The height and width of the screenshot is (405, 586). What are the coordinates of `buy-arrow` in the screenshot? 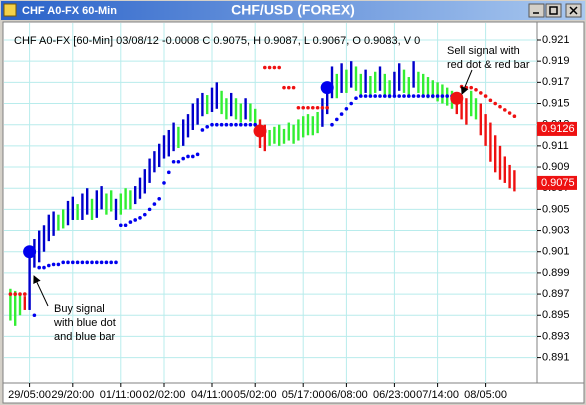 It's located at (41, 291).